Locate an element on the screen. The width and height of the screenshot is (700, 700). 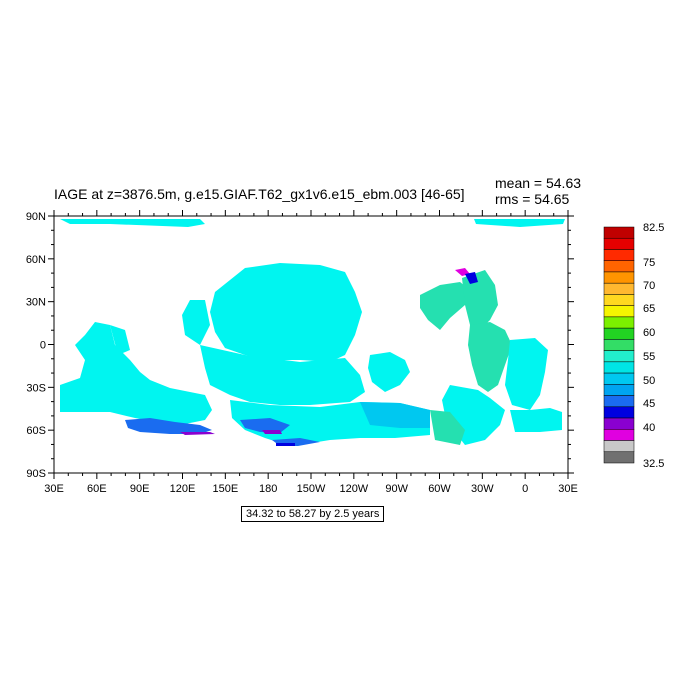
x-tick-label: 180 is located at coordinates (268, 489).